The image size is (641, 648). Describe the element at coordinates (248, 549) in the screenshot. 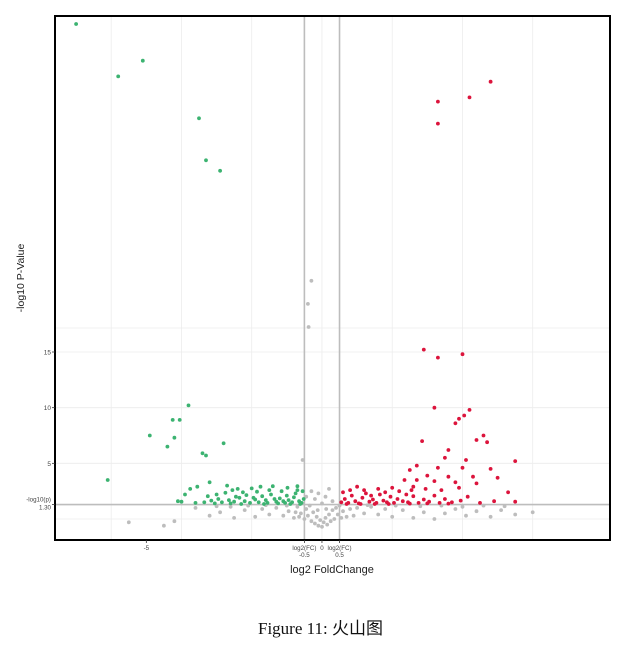

I see `x-axis-ticks: -5 log2(FC)-0.50 log2(FC)0.5` at that location.